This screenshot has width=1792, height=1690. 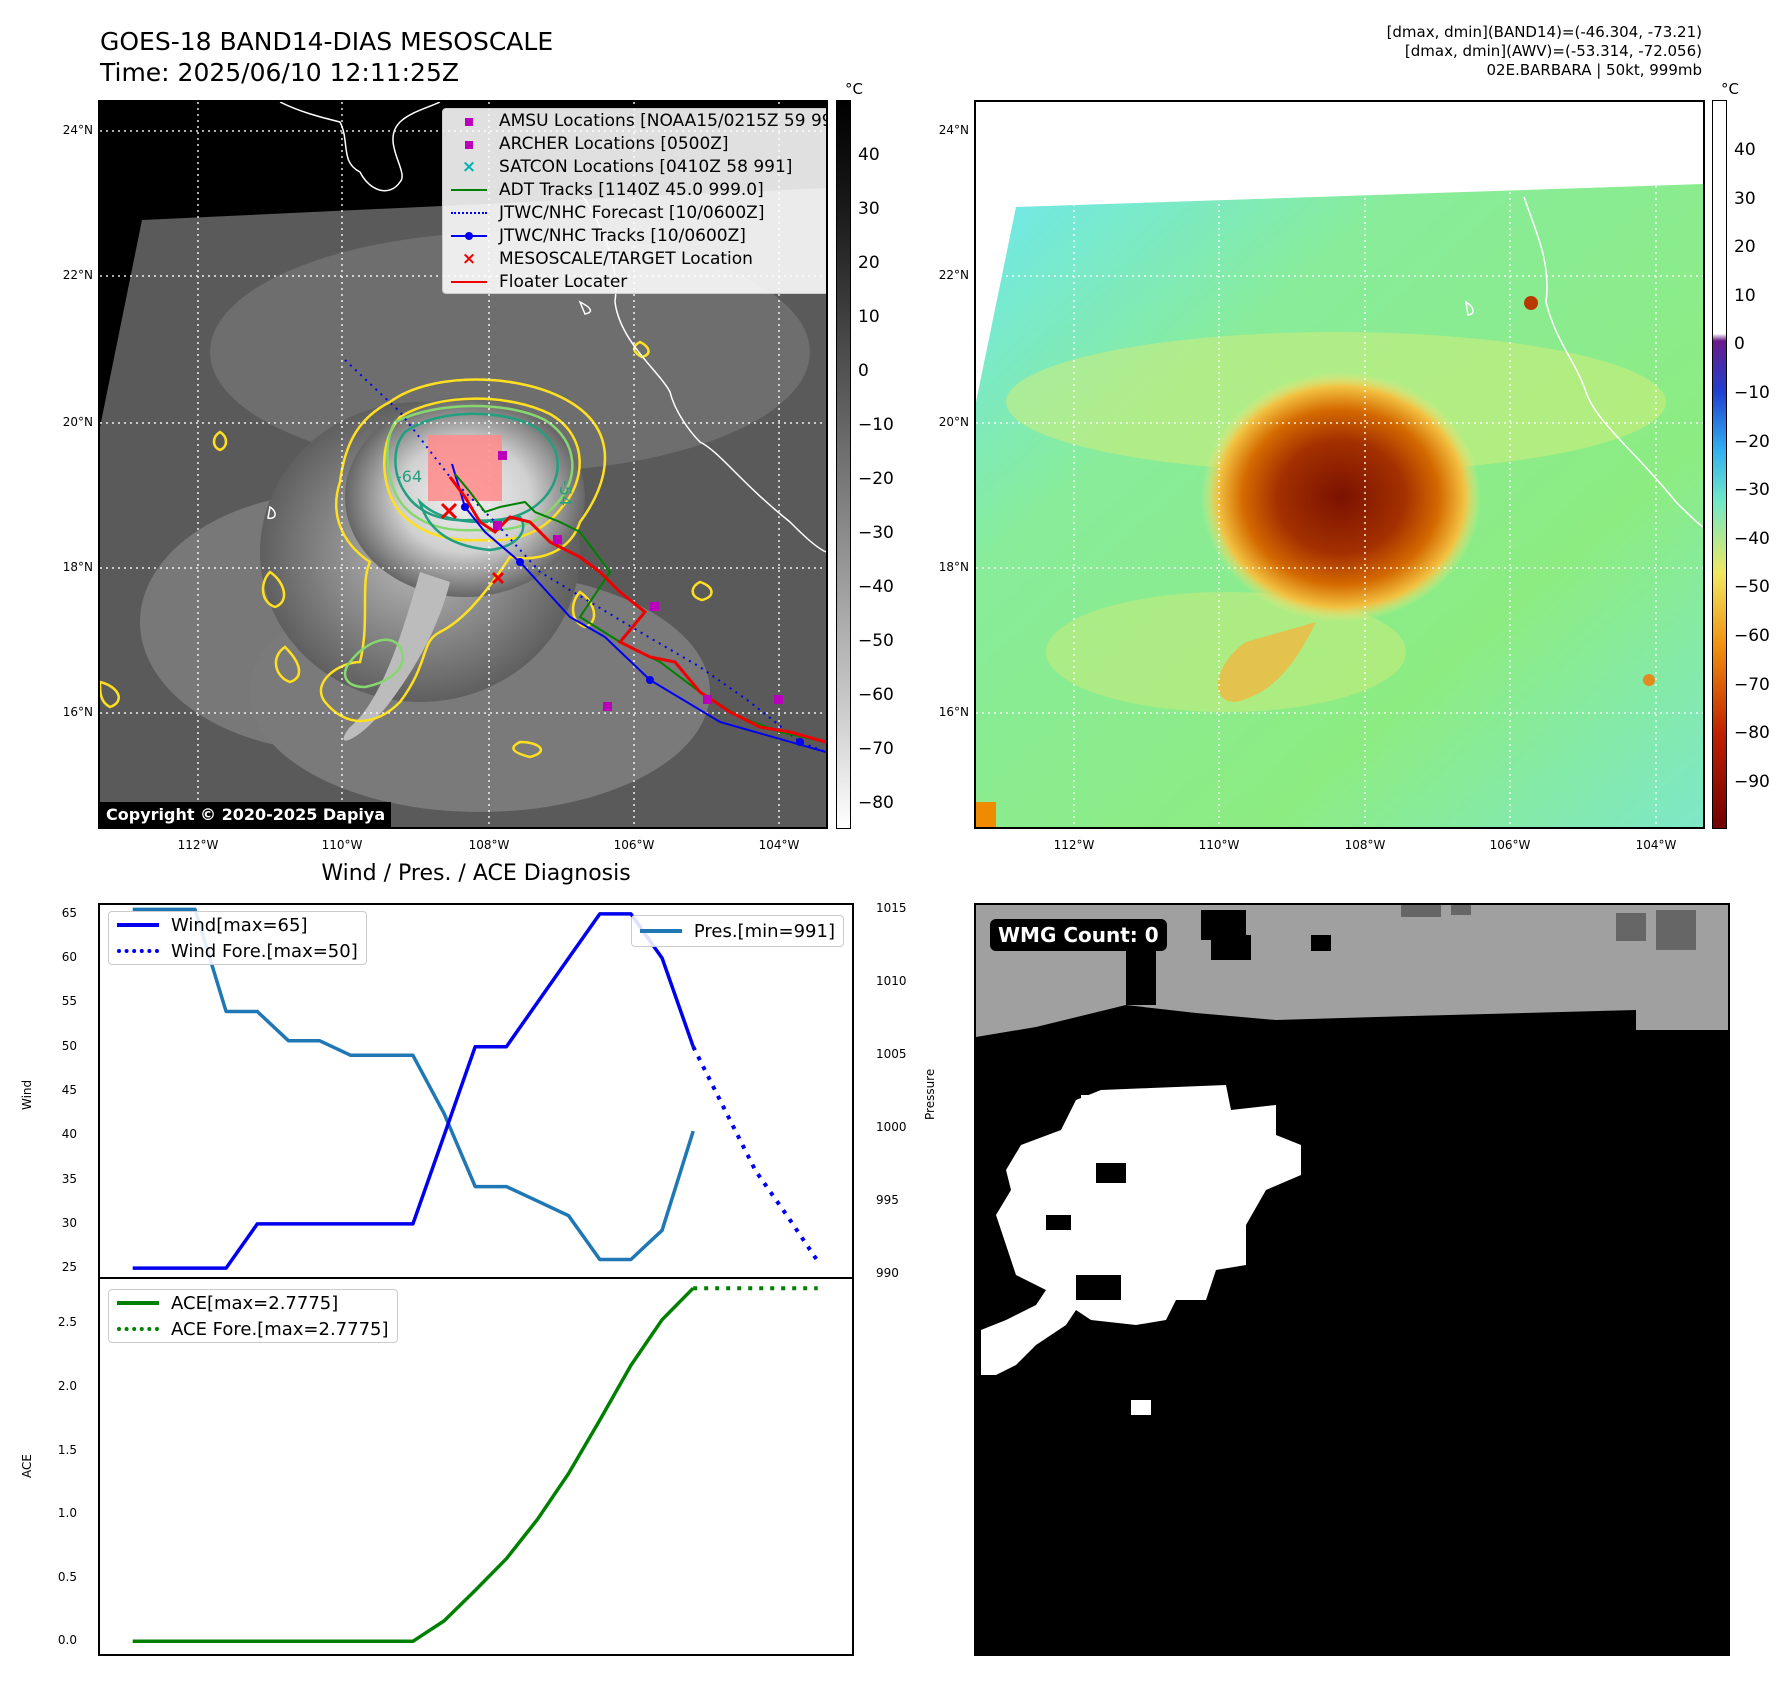 What do you see at coordinates (1752, 587) in the screenshot?
I see `awv-colorbar-tick: −50` at bounding box center [1752, 587].